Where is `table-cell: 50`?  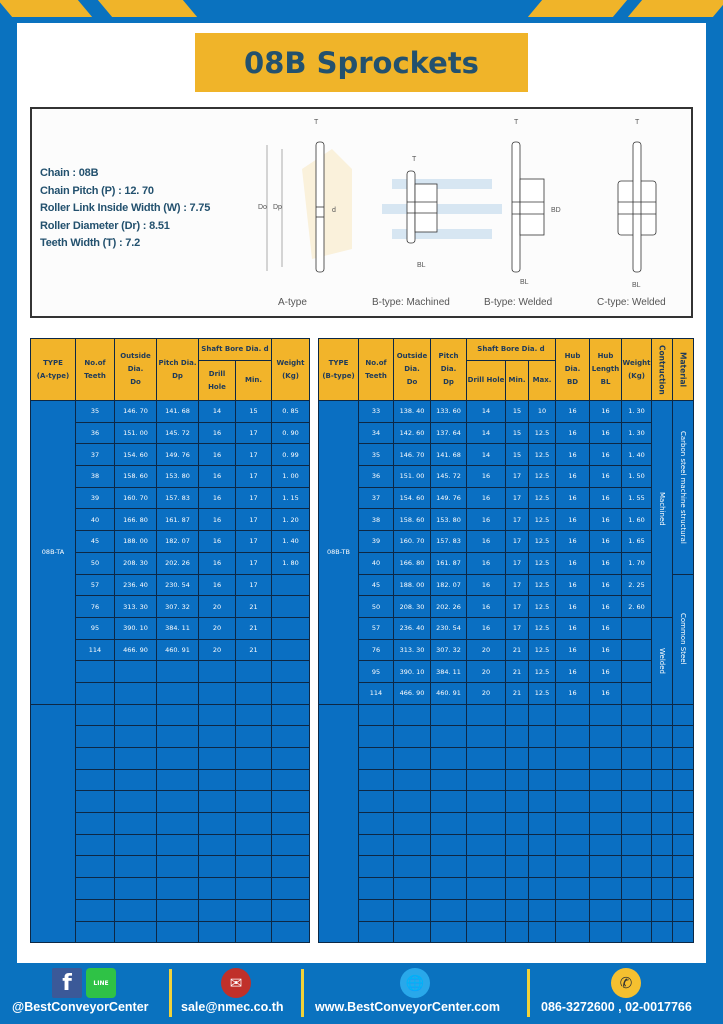 table-cell: 50 is located at coordinates (95, 563).